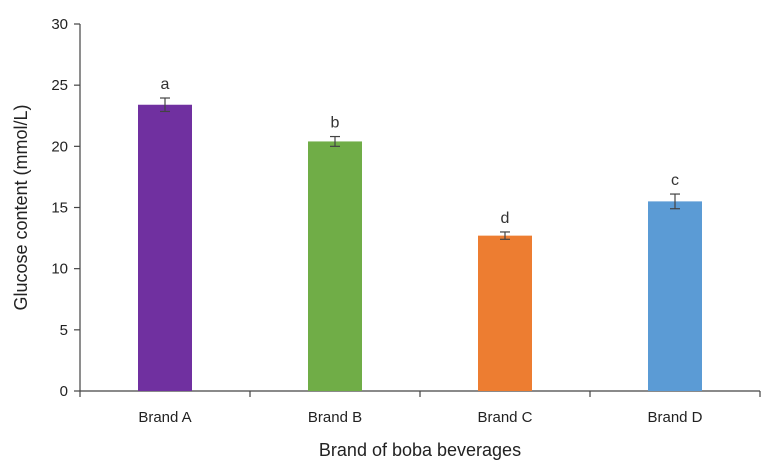  What do you see at coordinates (59, 208) in the screenshot?
I see `y-tick-label: 15` at bounding box center [59, 208].